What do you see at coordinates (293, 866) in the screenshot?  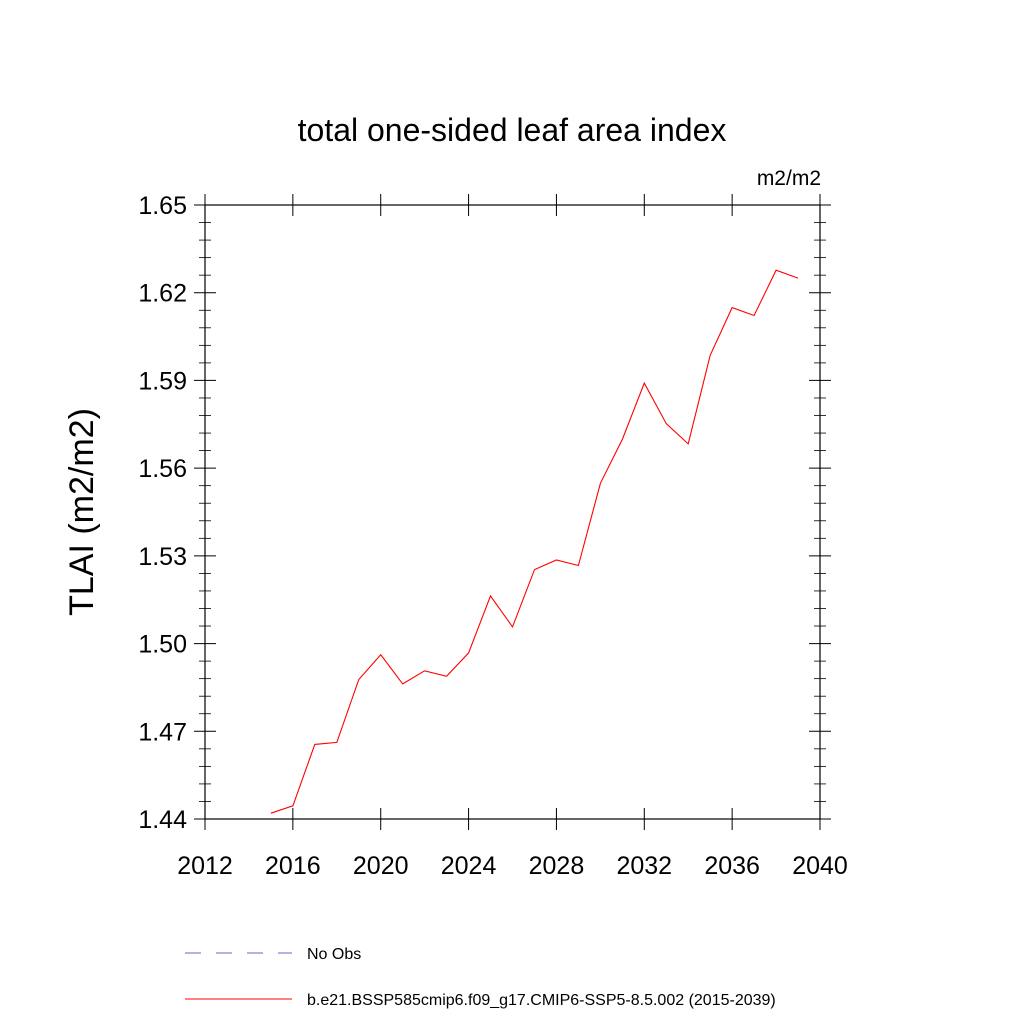 I see `x-tick-label: 2016` at bounding box center [293, 866].